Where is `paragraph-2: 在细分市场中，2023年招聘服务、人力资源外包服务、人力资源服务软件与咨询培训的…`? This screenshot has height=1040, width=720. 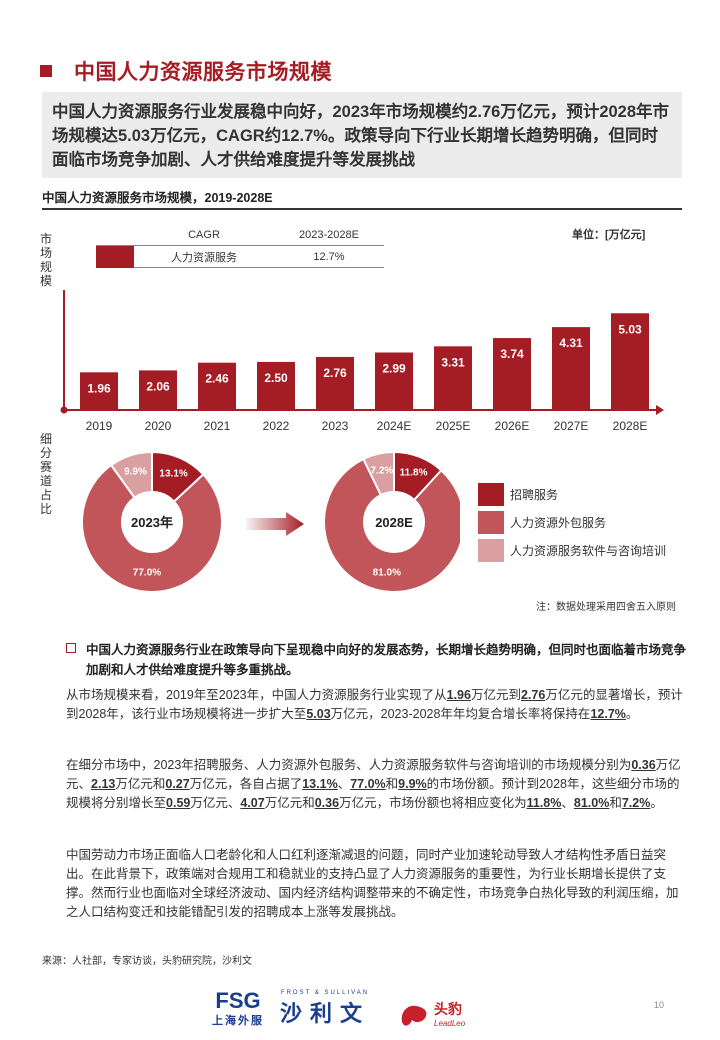 paragraph-2: 在细分市场中，2023年招聘服务、人力资源外包服务、人力资源服务软件与咨询培训的… is located at coordinates (376, 784).